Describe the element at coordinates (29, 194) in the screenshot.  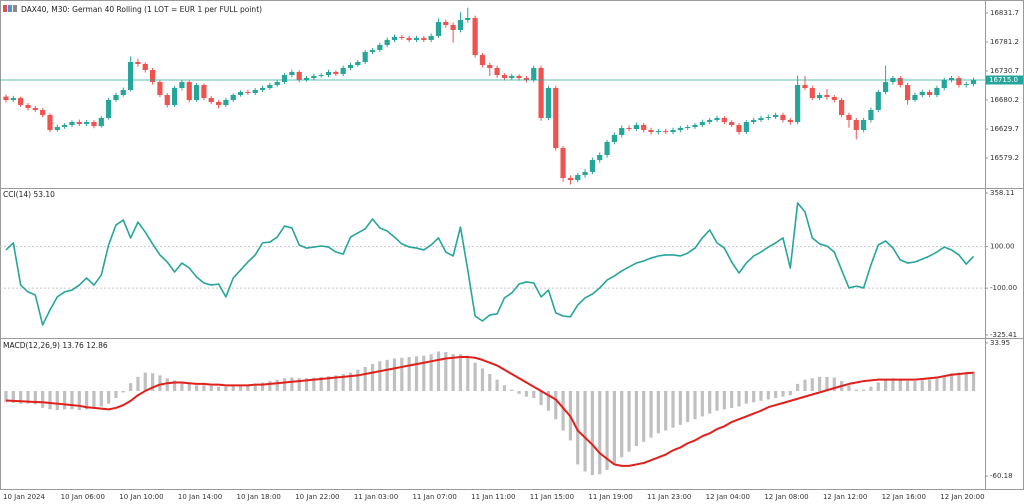
I see `panel-title: CCI(14) 53.10` at that location.